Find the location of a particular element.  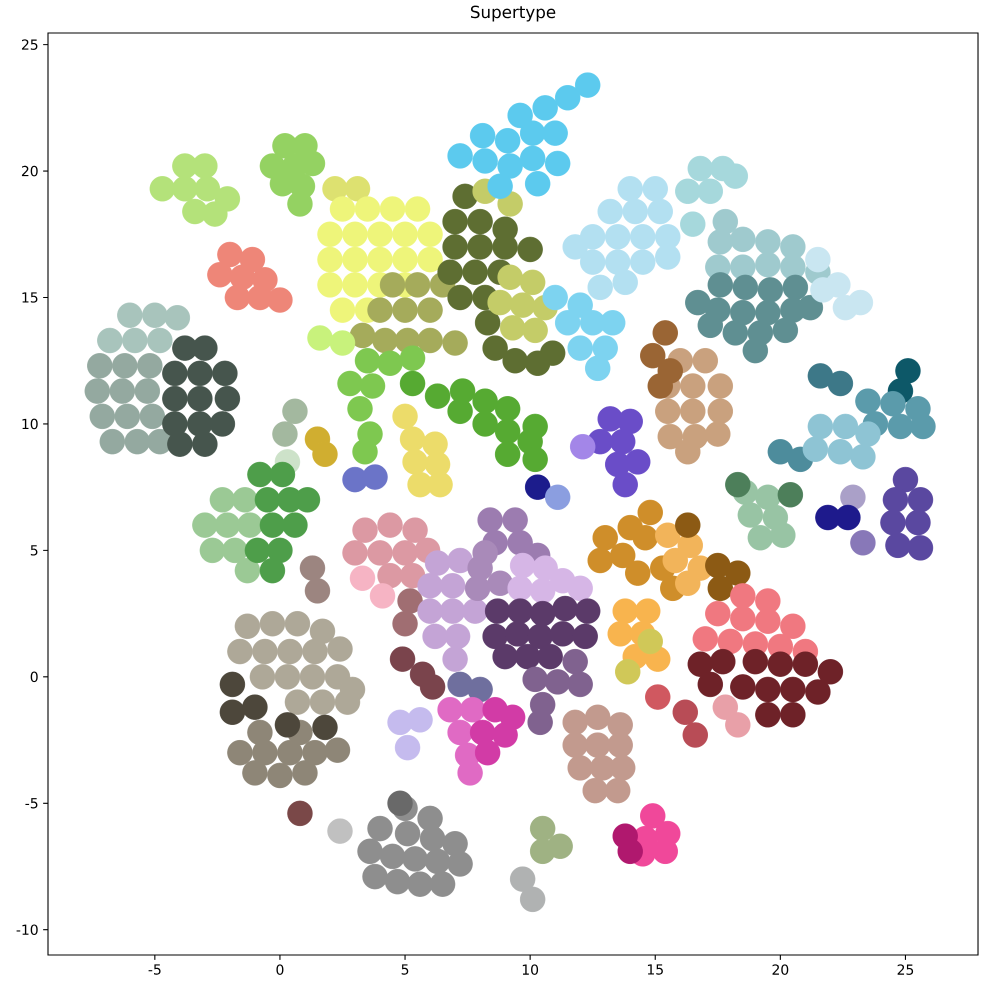

x-tick-label: 5 is located at coordinates (405, 969).